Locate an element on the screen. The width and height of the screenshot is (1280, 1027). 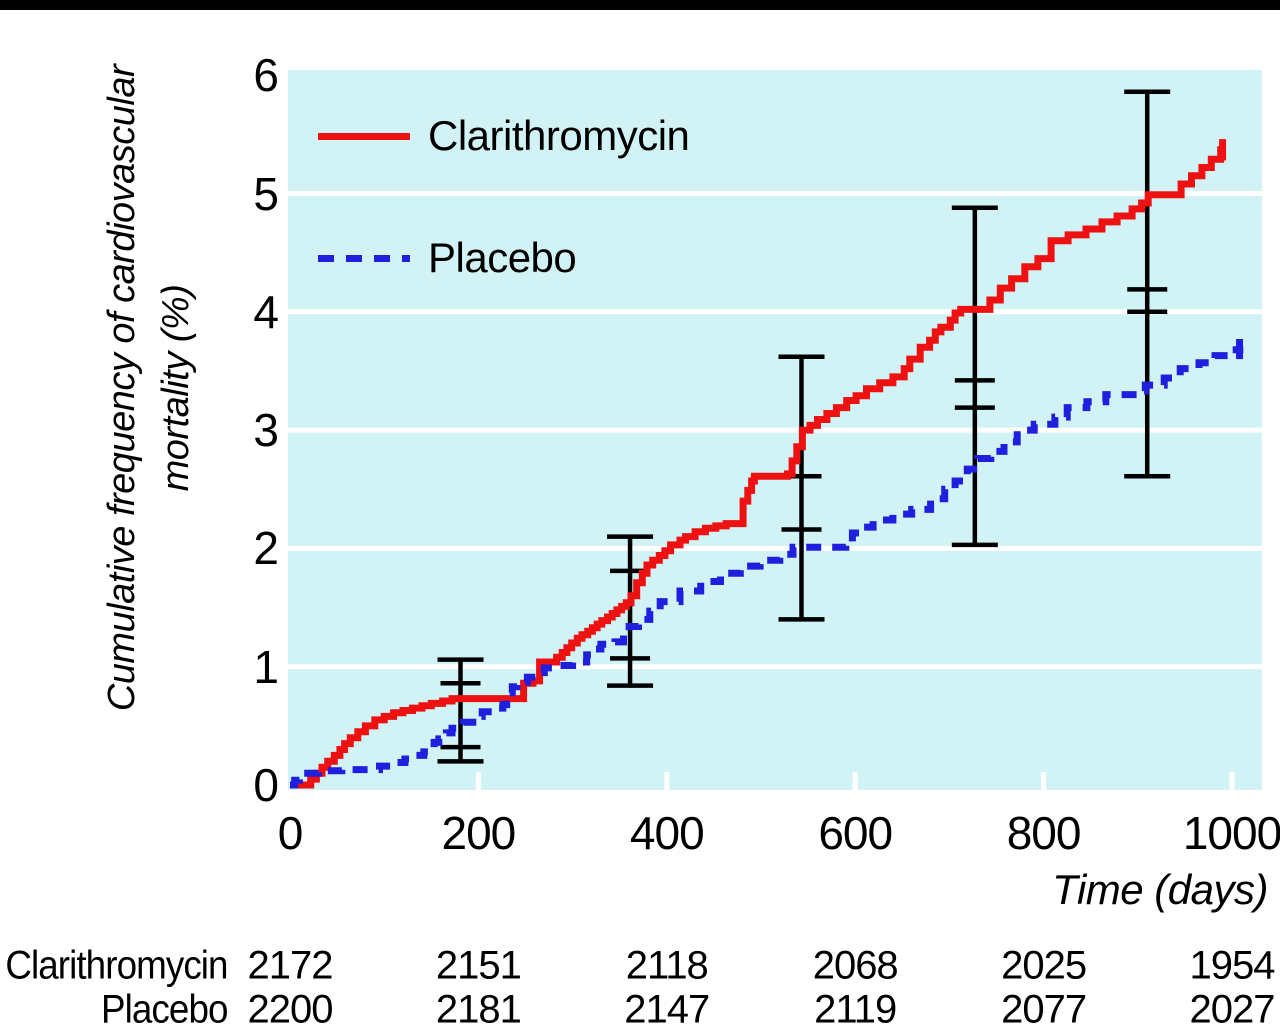
risk-value: 1954 is located at coordinates (1232, 965).